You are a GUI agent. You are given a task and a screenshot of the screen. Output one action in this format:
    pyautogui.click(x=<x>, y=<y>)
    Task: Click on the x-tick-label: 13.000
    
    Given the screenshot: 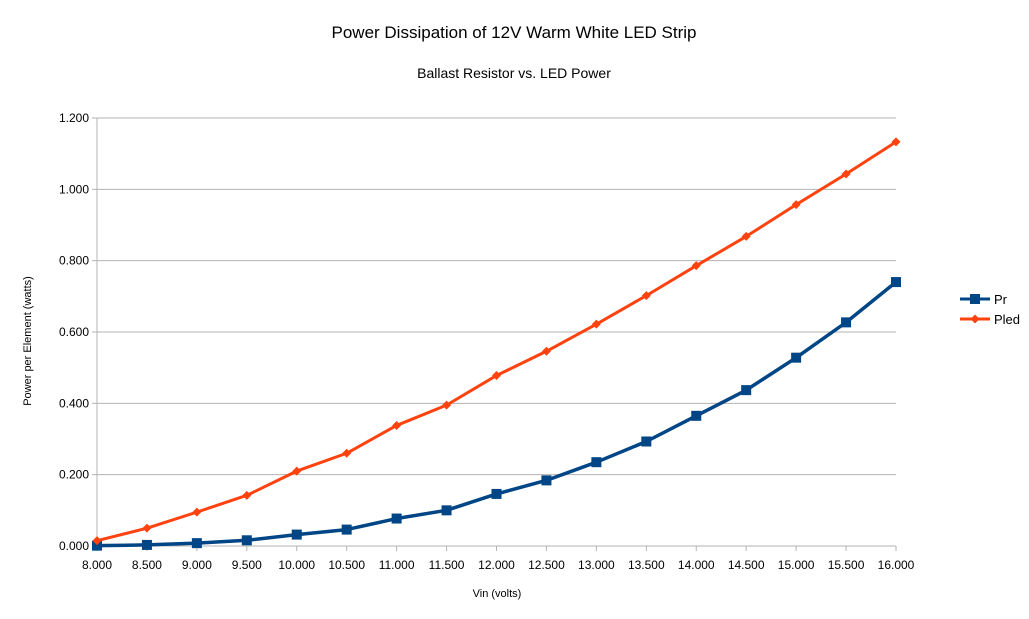 What is the action you would take?
    pyautogui.click(x=596, y=565)
    